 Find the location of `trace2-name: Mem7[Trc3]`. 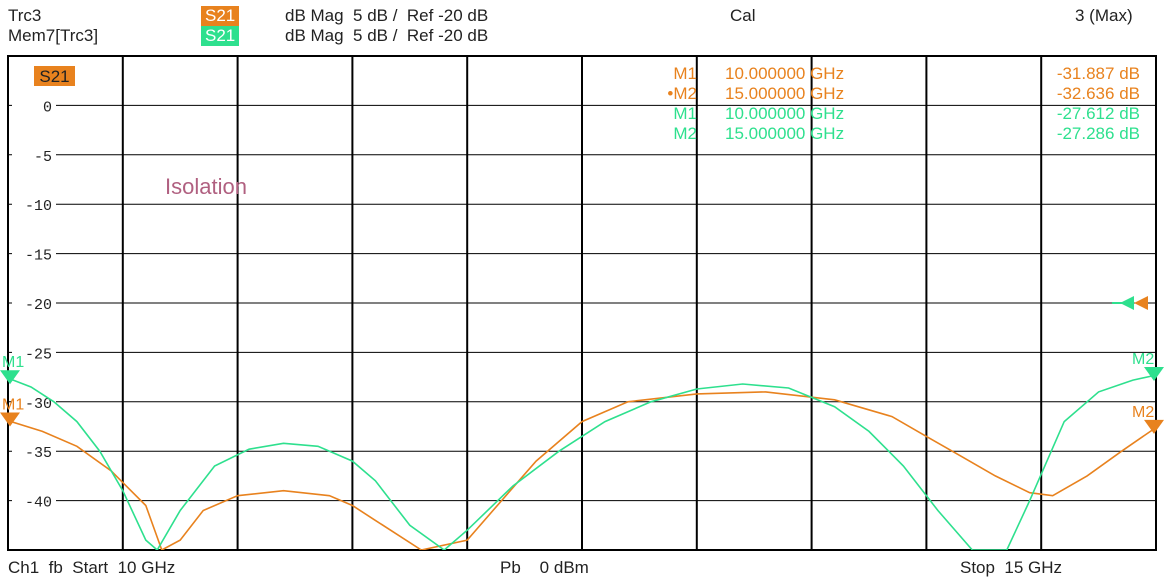

trace2-name: Mem7[Trc3] is located at coordinates (53, 35).